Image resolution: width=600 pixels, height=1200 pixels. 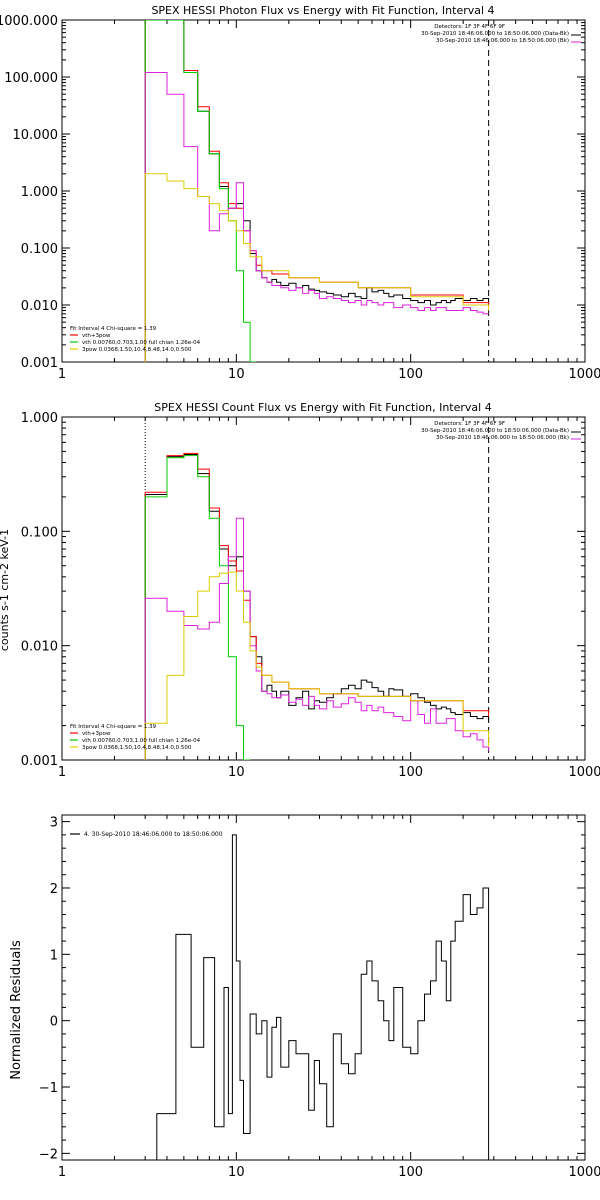 I want to click on y-axis-label: Normalized Residuals, so click(x=16, y=1010).